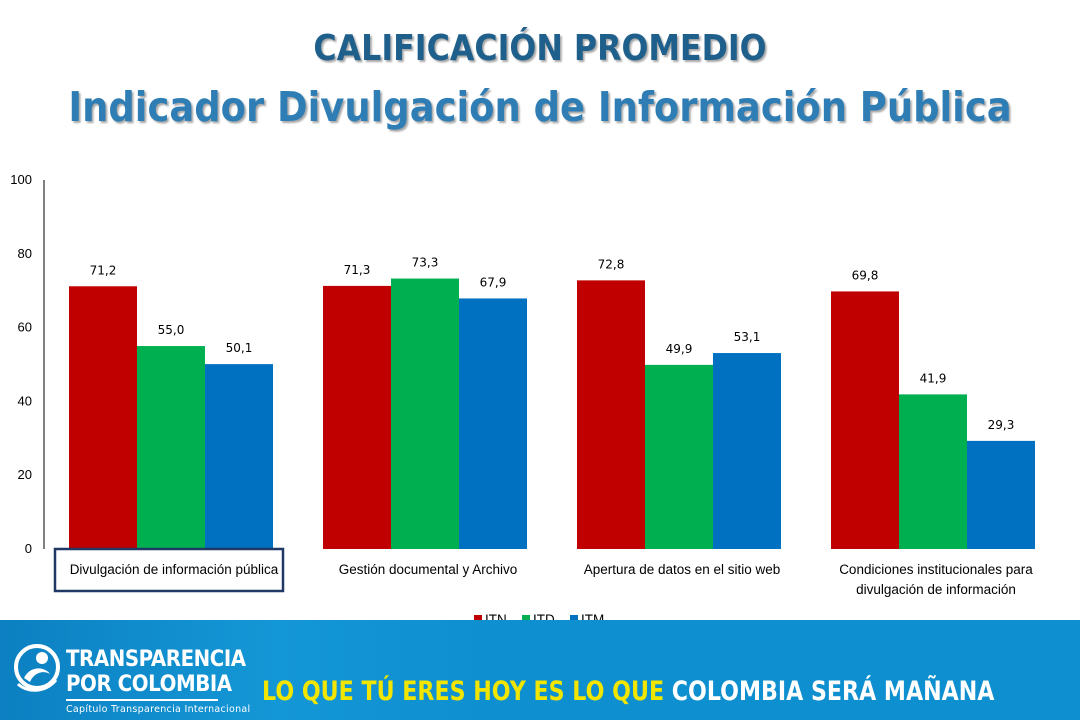 The width and height of the screenshot is (1080, 720). Describe the element at coordinates (21, 364) in the screenshot. I see `y-axis-ticks: 0 20 40 60 80 100` at that location.